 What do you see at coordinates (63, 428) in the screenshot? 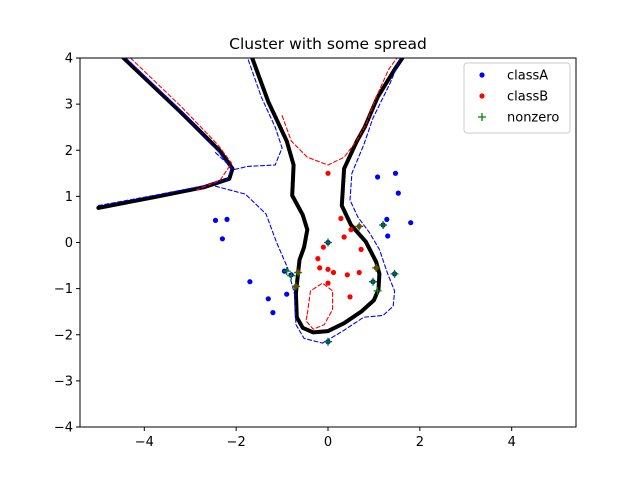
I see `y-tick-label: −4` at bounding box center [63, 428].